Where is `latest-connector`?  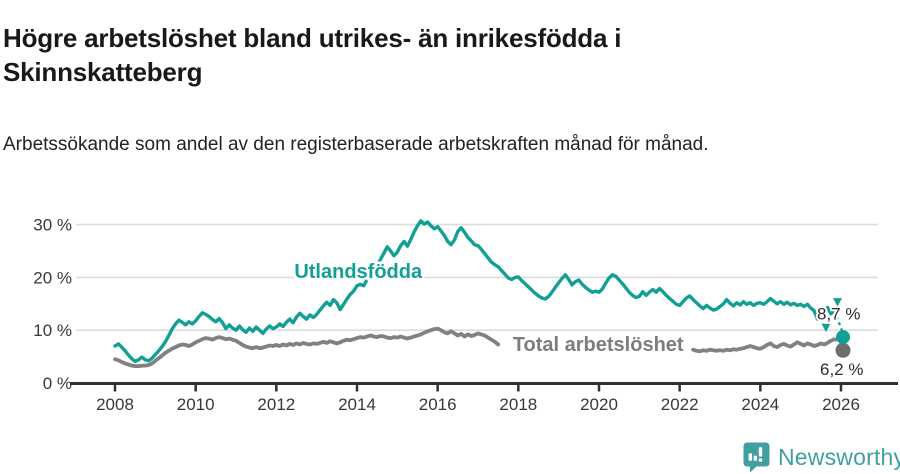 latest-connector is located at coordinates (838, 321).